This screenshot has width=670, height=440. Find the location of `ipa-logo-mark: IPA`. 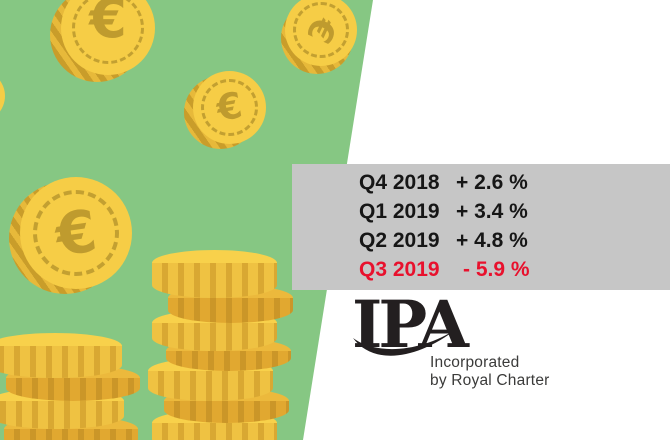

ipa-logo-mark: IPA is located at coordinates (413, 325).